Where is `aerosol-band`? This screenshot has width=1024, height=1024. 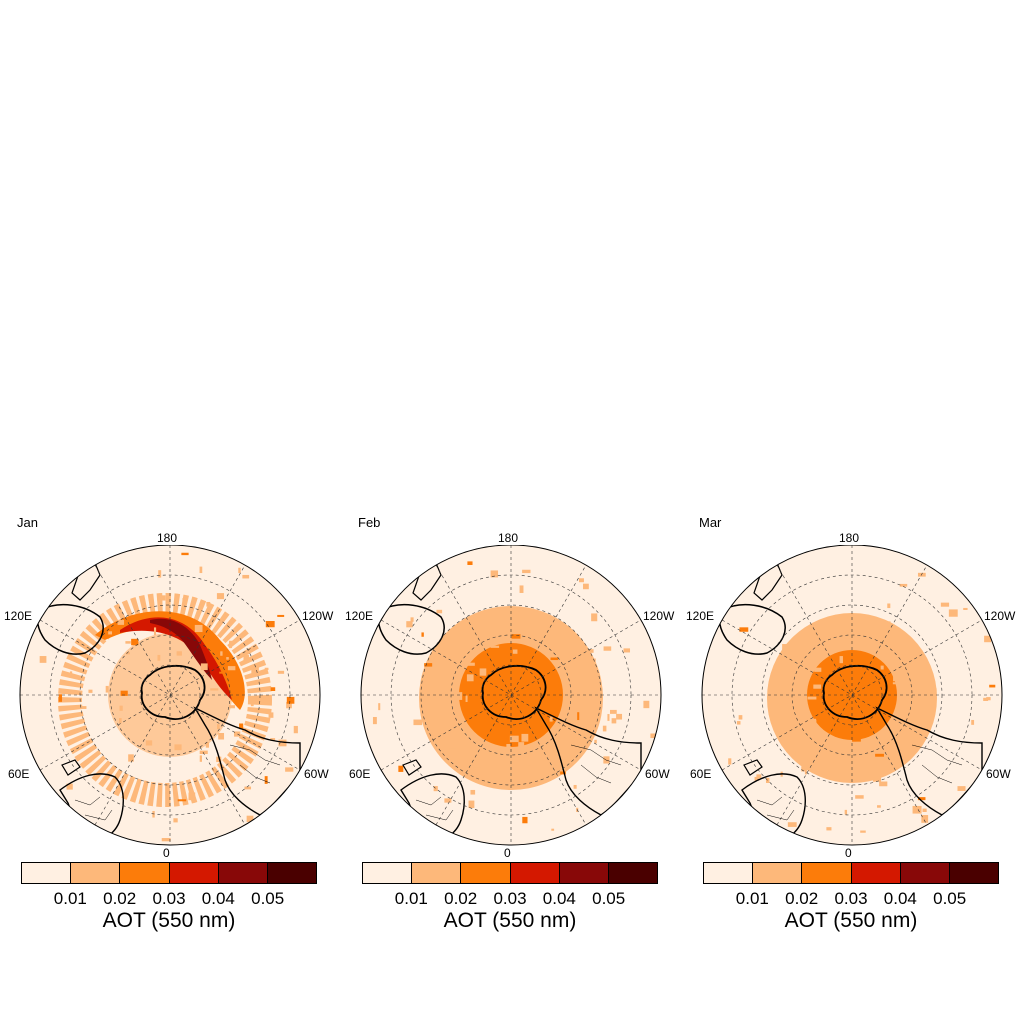
aerosol-band is located at coordinates (165, 700).